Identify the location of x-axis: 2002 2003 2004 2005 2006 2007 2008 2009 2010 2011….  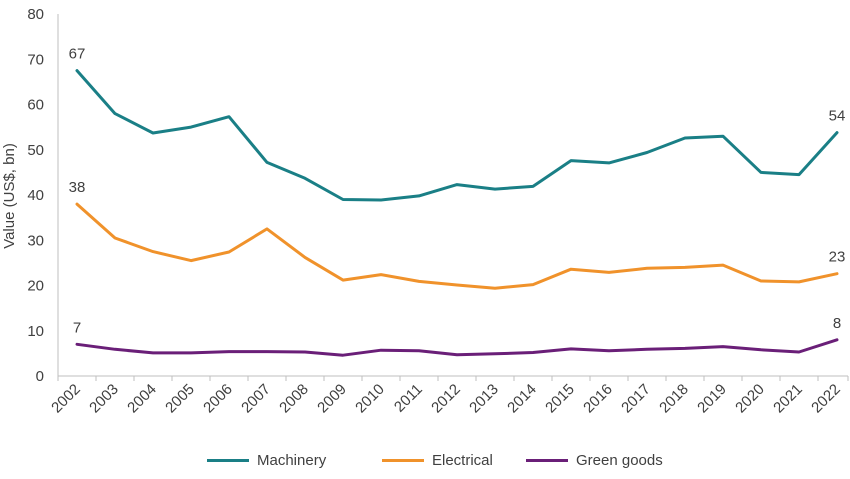
(448, 396).